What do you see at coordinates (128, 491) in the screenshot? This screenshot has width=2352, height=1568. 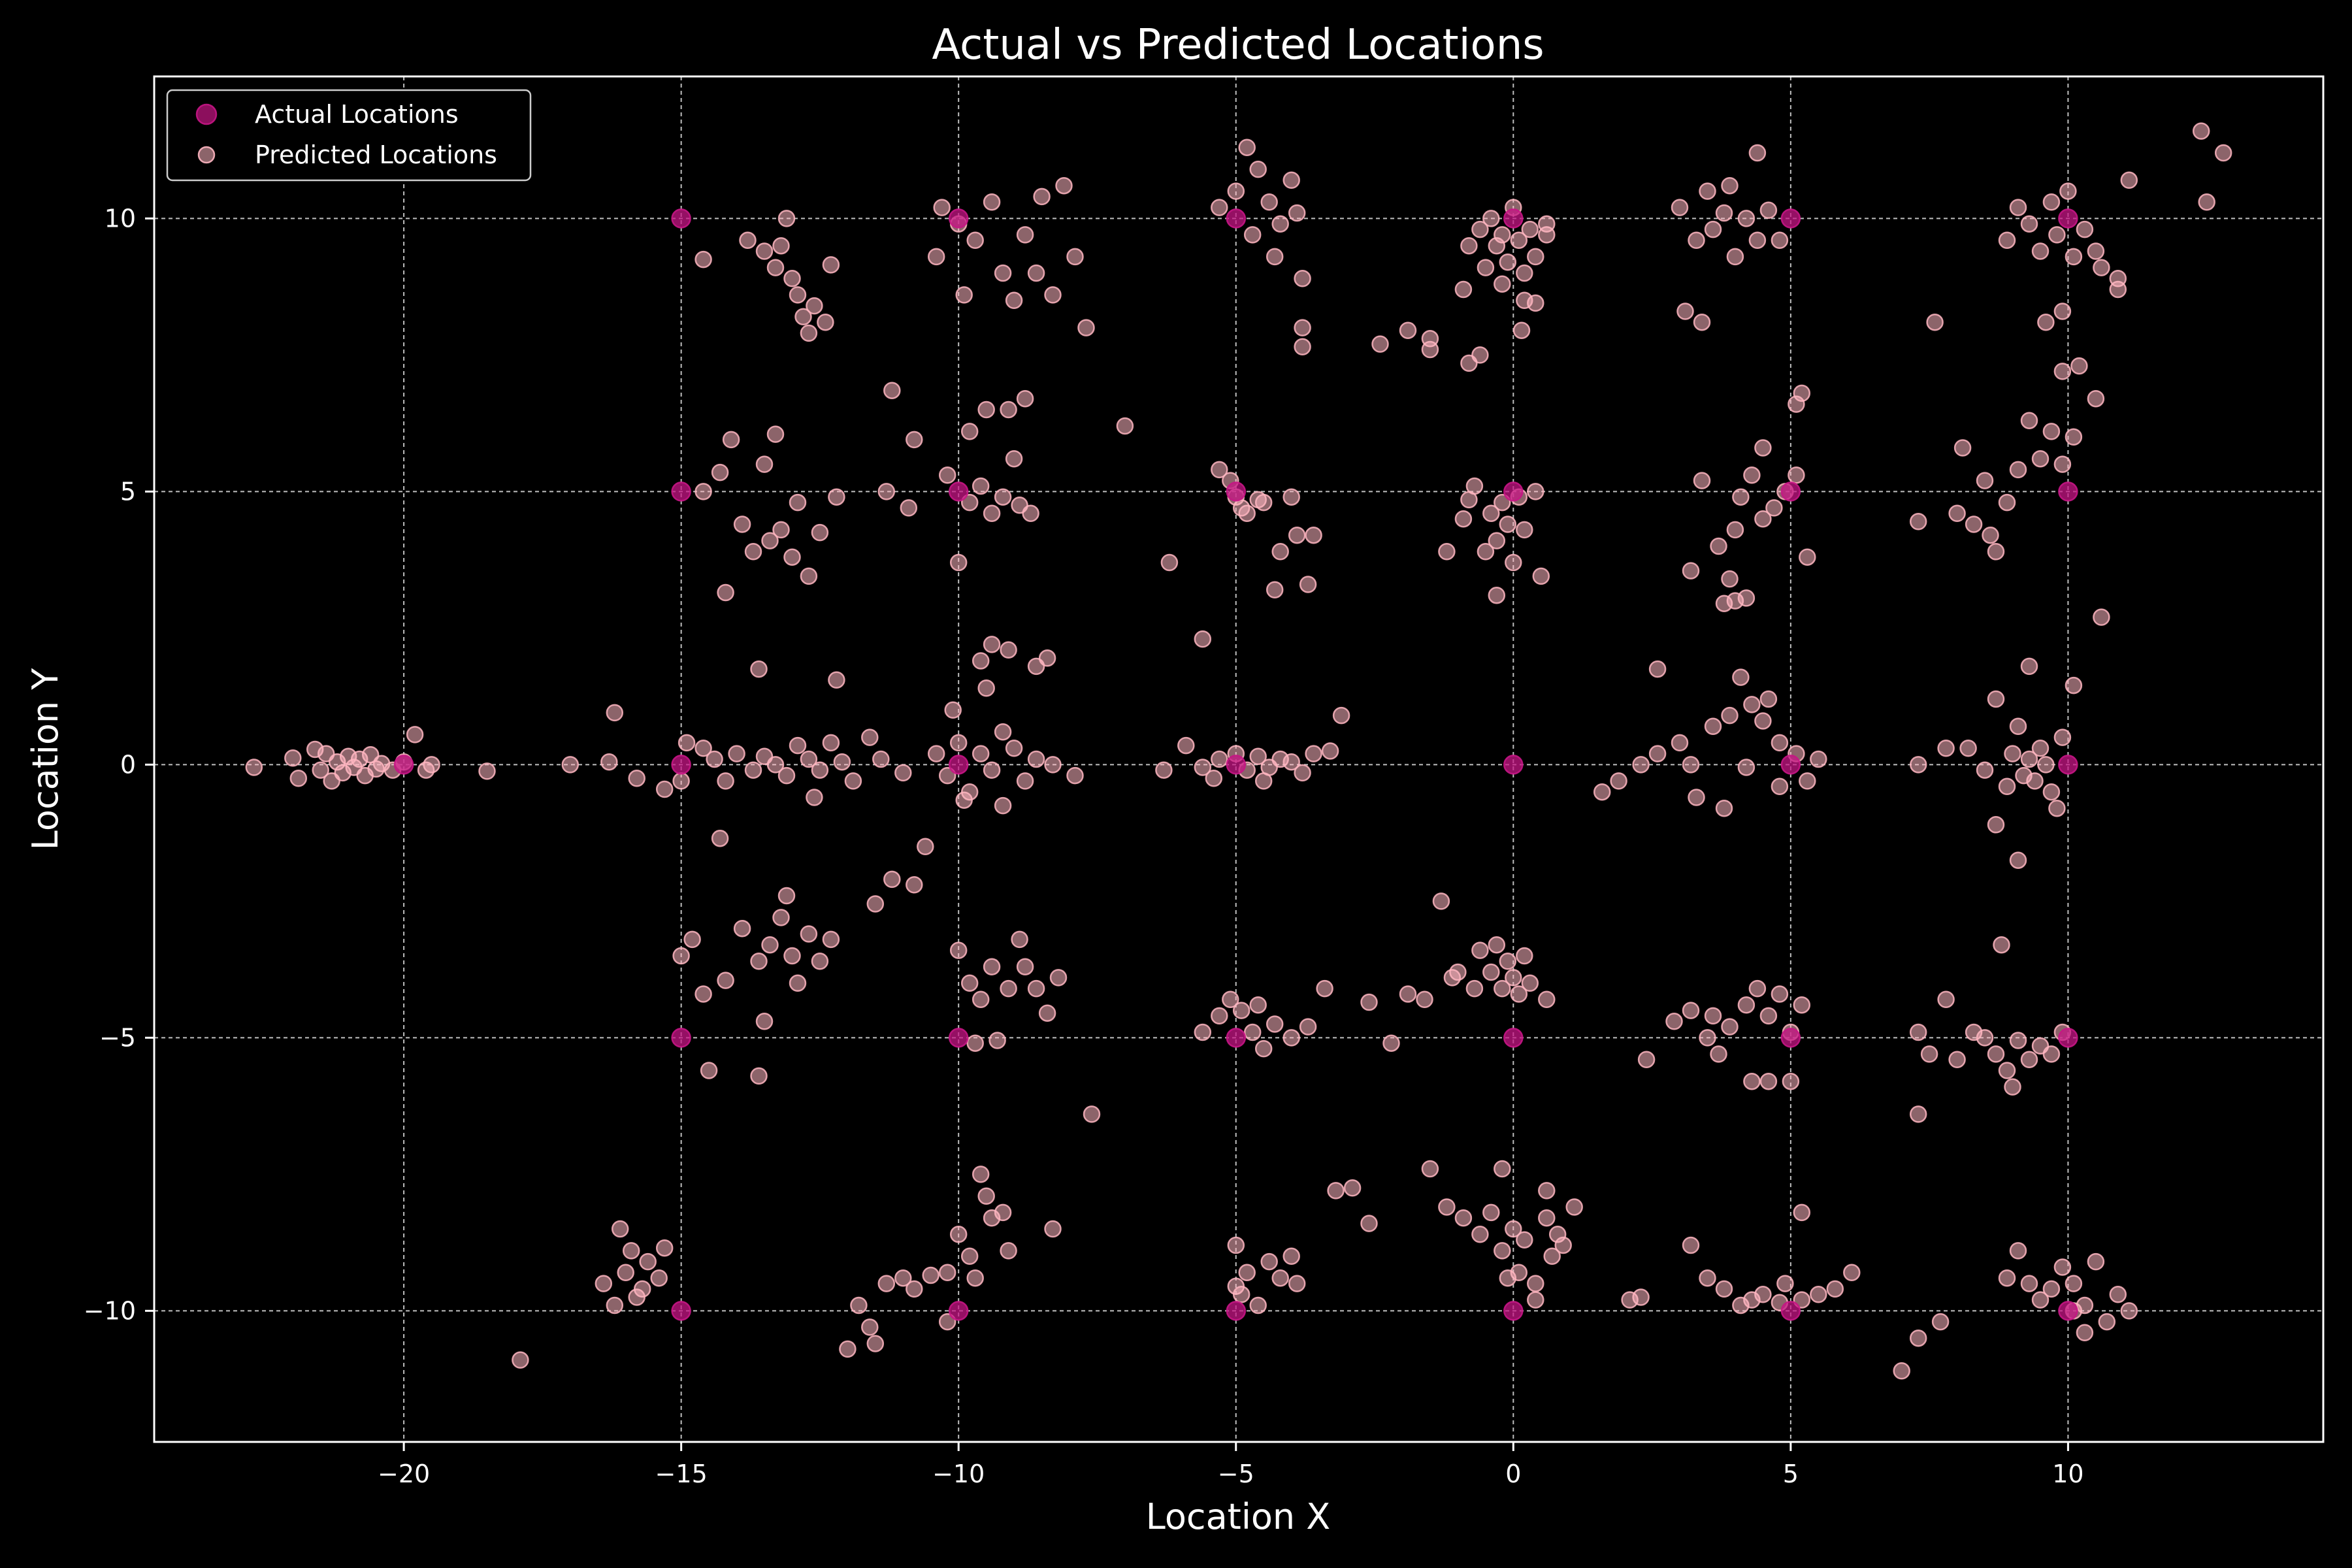 I see `y-tick-label: 5` at bounding box center [128, 491].